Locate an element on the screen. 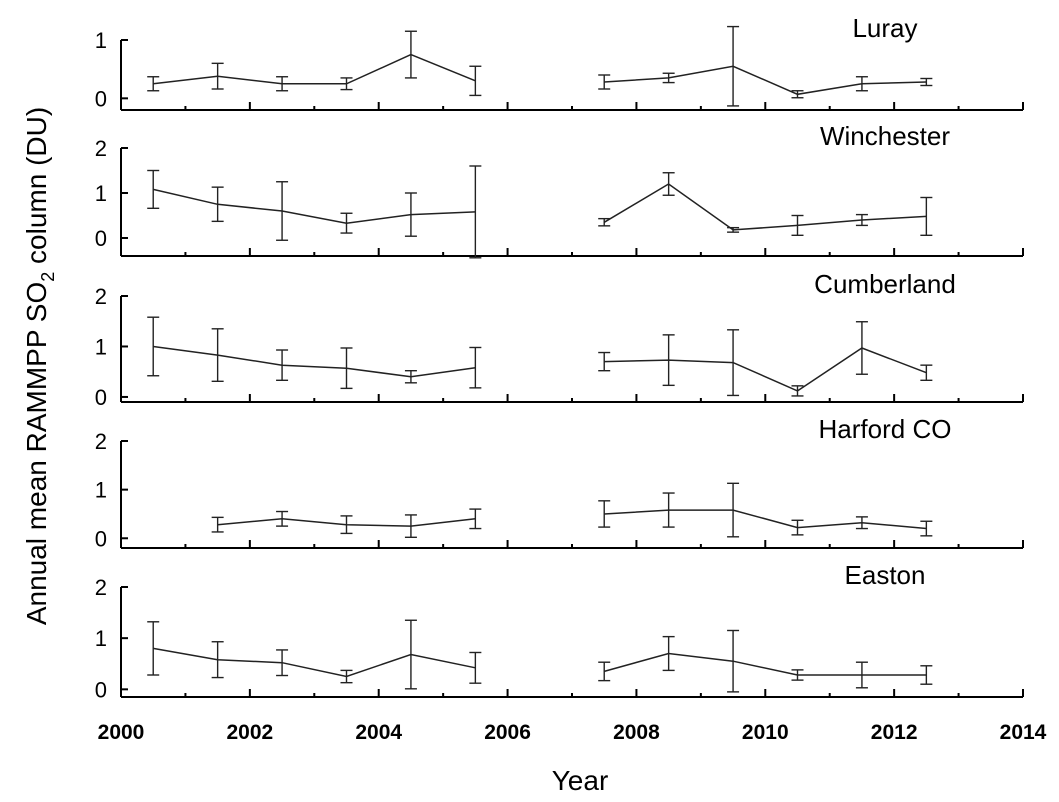 This screenshot has height=802, width=1059. x-tick-label: 2010 is located at coordinates (765, 732).